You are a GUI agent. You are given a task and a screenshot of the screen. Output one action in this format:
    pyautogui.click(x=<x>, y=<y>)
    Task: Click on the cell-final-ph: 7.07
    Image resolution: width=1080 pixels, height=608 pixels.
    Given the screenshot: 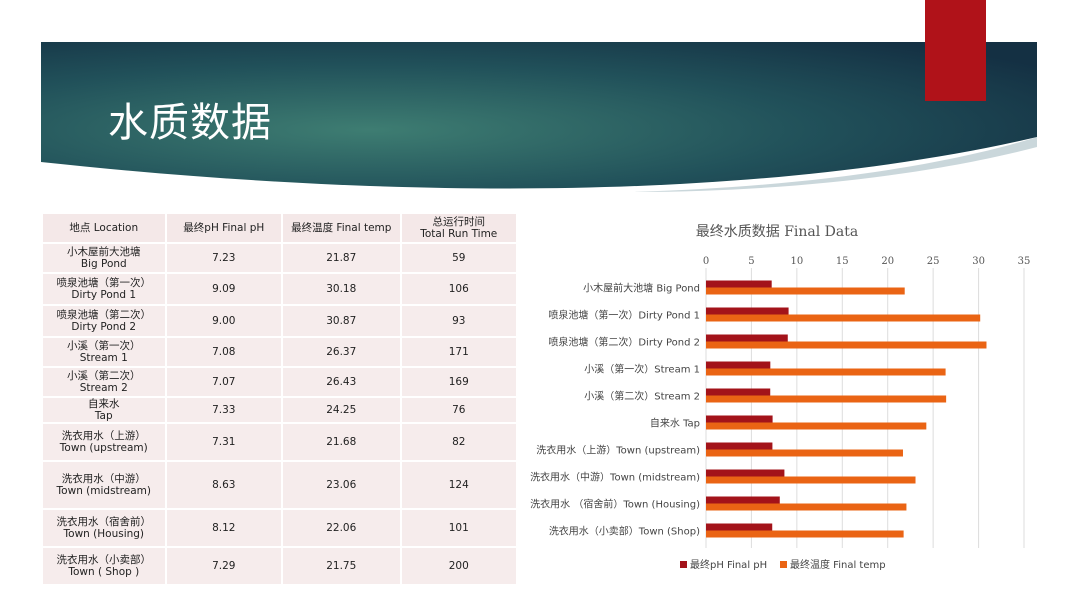 What is the action you would take?
    pyautogui.click(x=224, y=382)
    